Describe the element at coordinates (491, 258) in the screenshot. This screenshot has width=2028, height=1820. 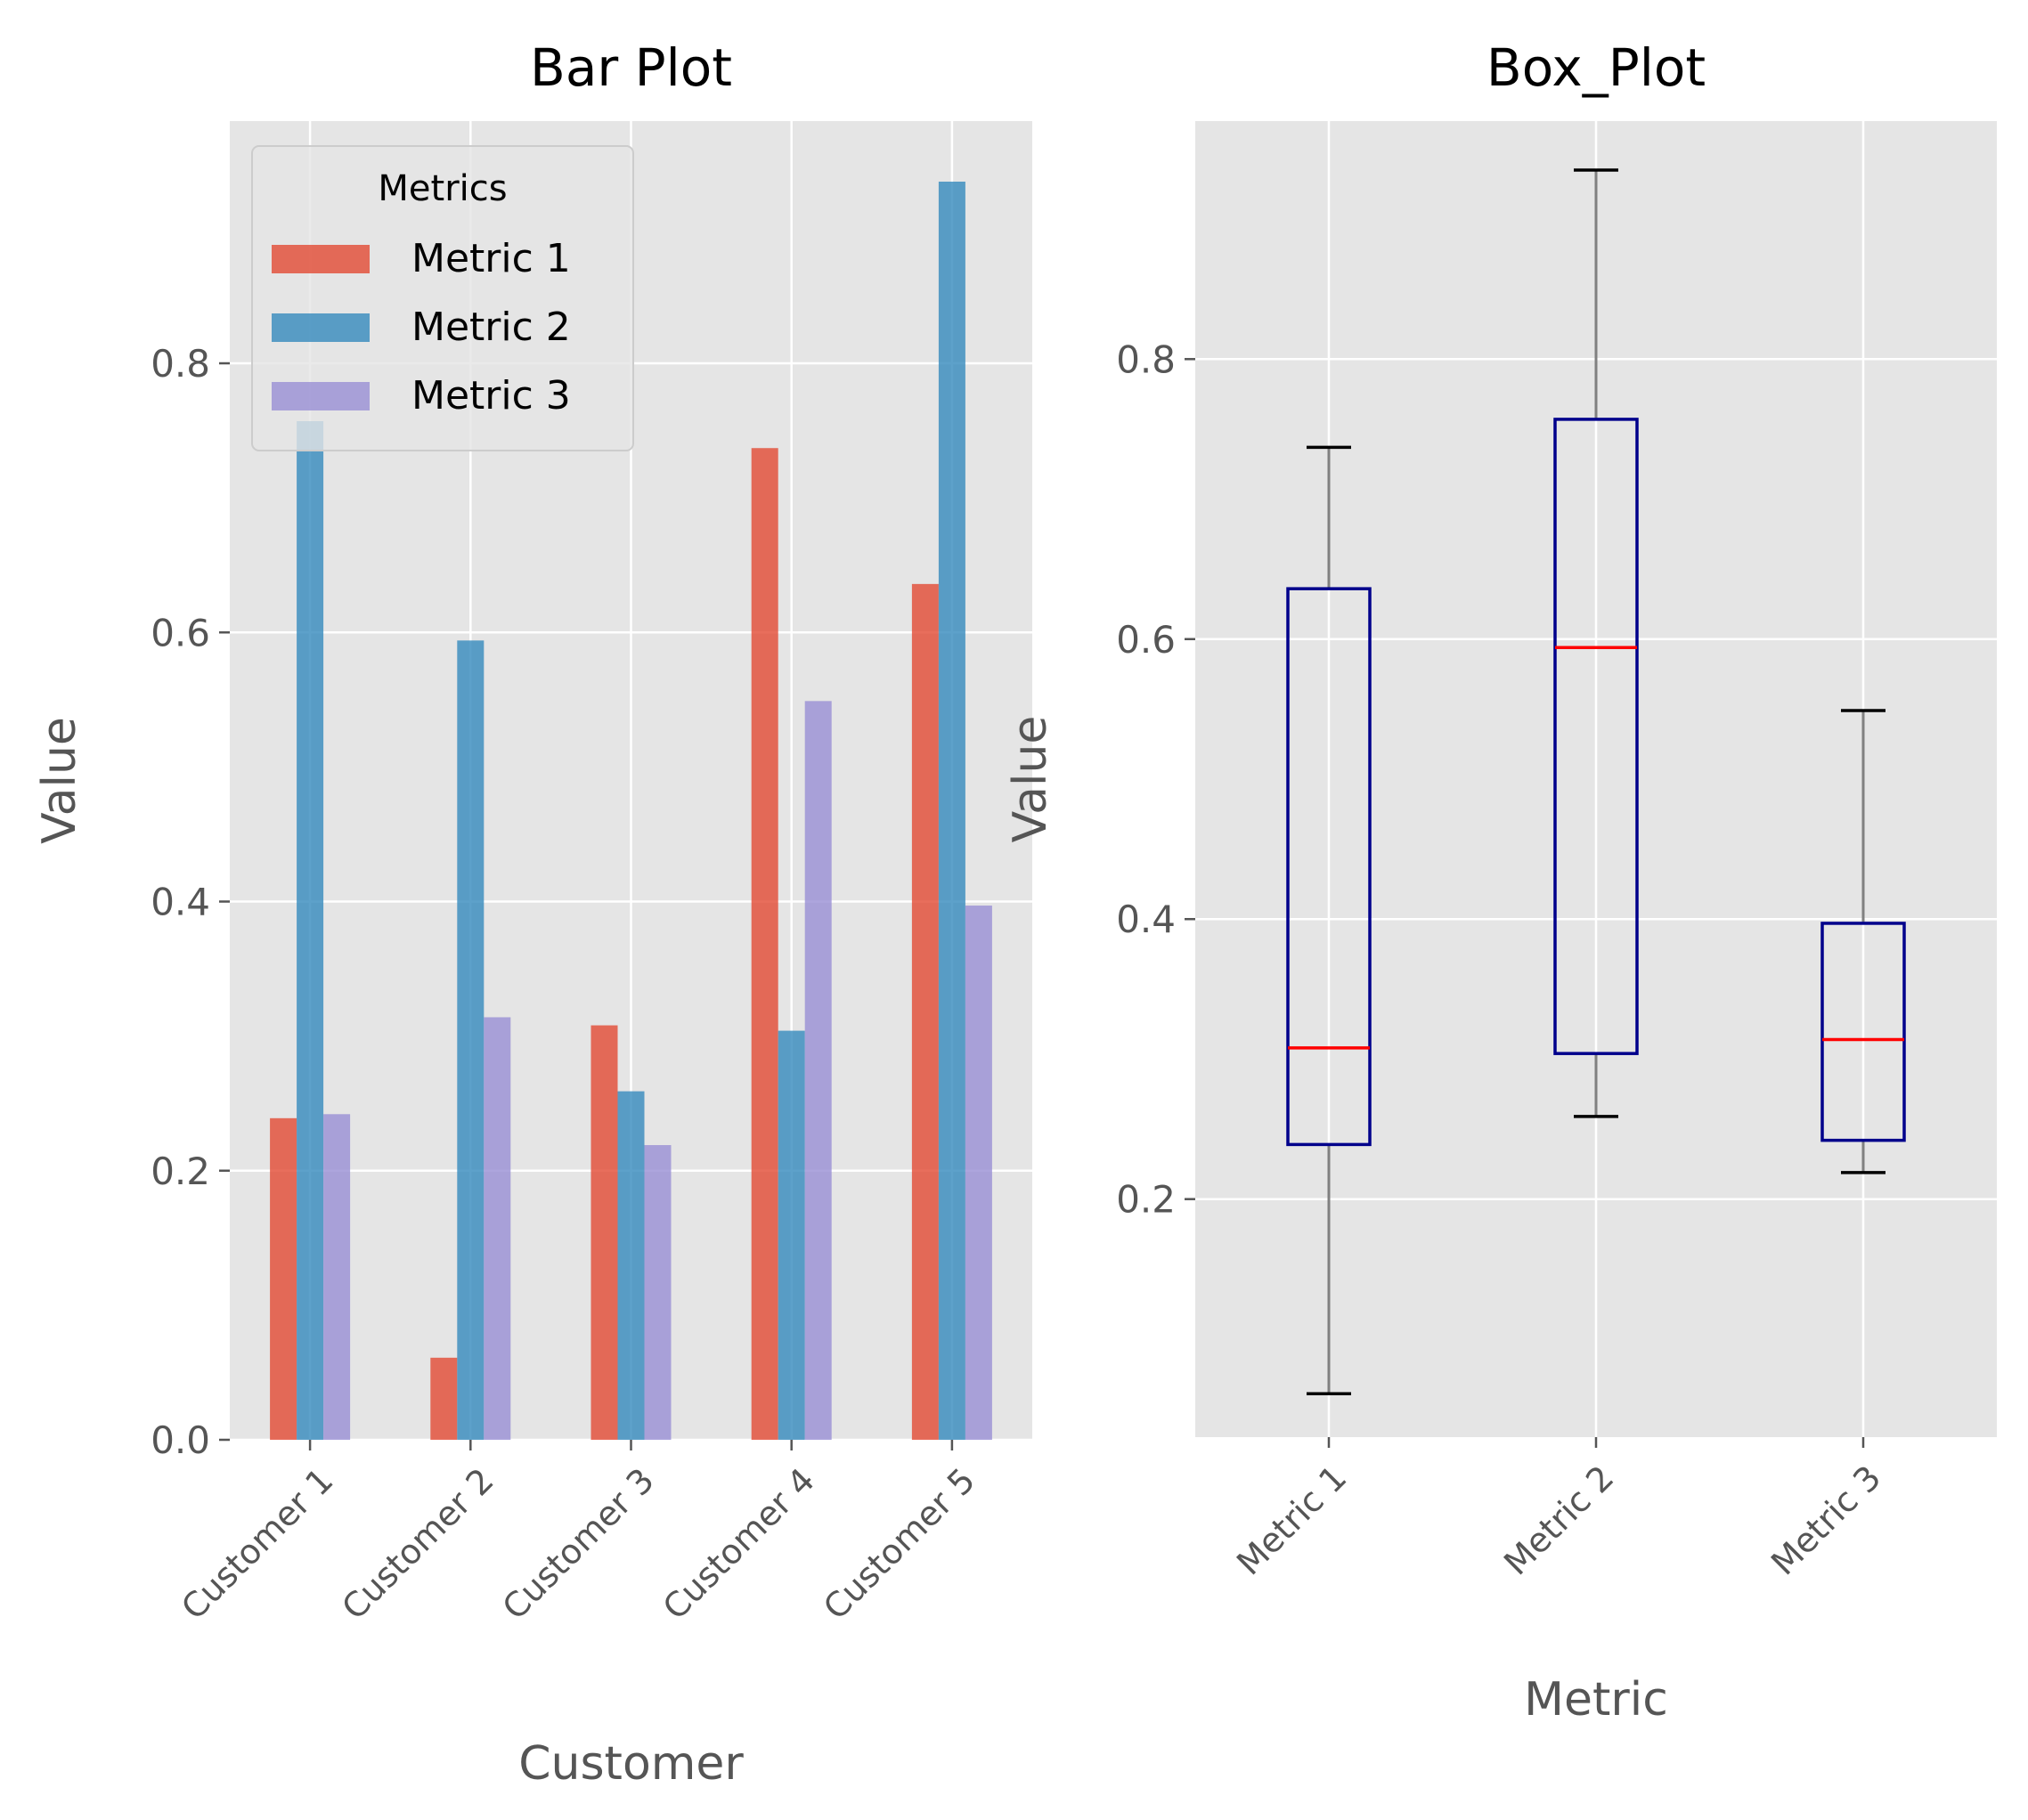
I see `legend-label-metric-1: Metric 1` at that location.